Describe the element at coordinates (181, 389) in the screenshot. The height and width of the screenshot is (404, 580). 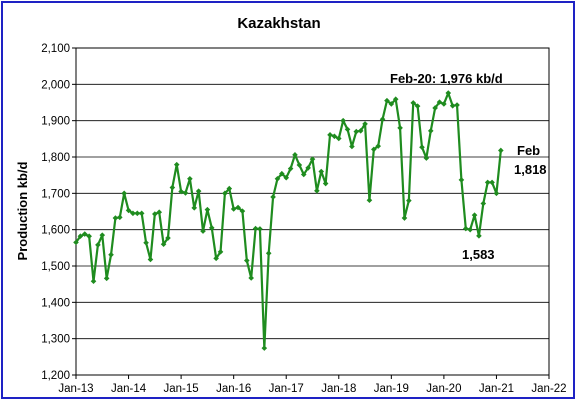
I see `x-tick-label: Jan-15` at that location.